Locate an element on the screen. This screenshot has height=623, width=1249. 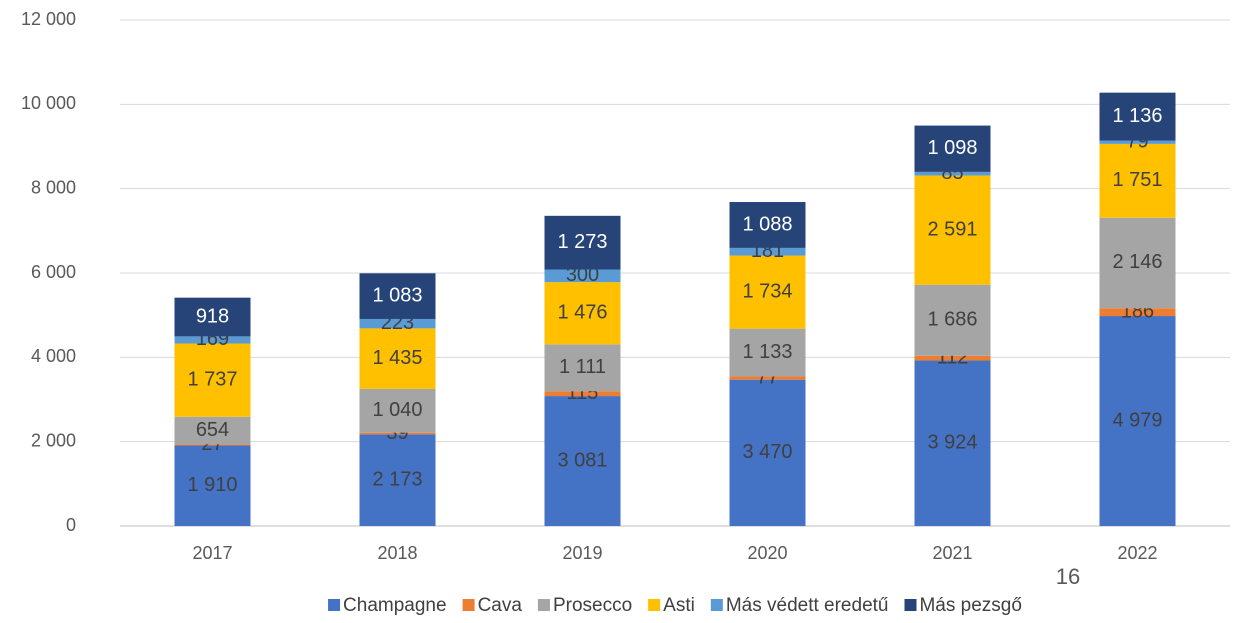
data-label: 2 173 is located at coordinates (397, 479).